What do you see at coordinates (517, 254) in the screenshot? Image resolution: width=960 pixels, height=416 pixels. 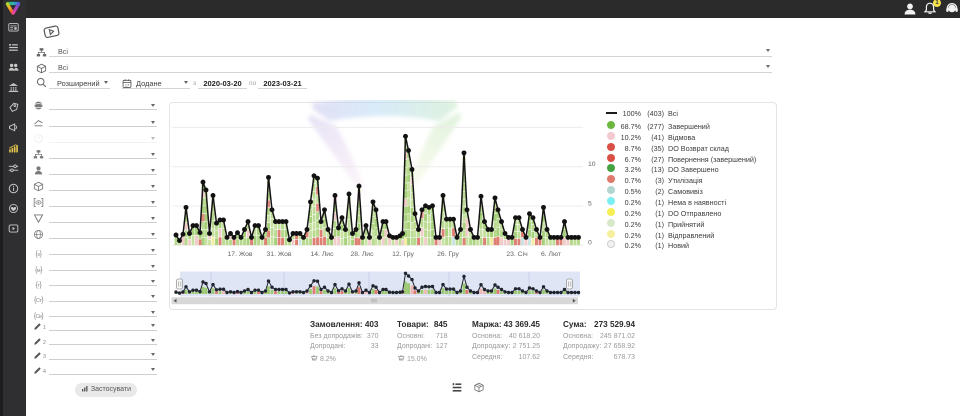 I see `svg-text: 23. Січ` at bounding box center [517, 254].